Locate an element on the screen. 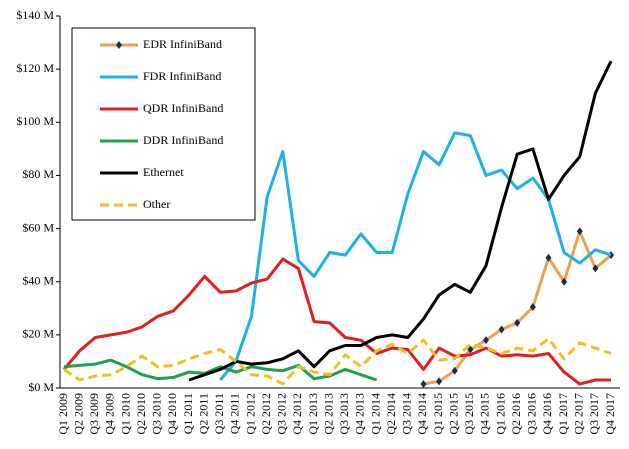 Image resolution: width=629 pixels, height=449 pixels. x-tick-label: Q4 2009 is located at coordinates (110, 414).